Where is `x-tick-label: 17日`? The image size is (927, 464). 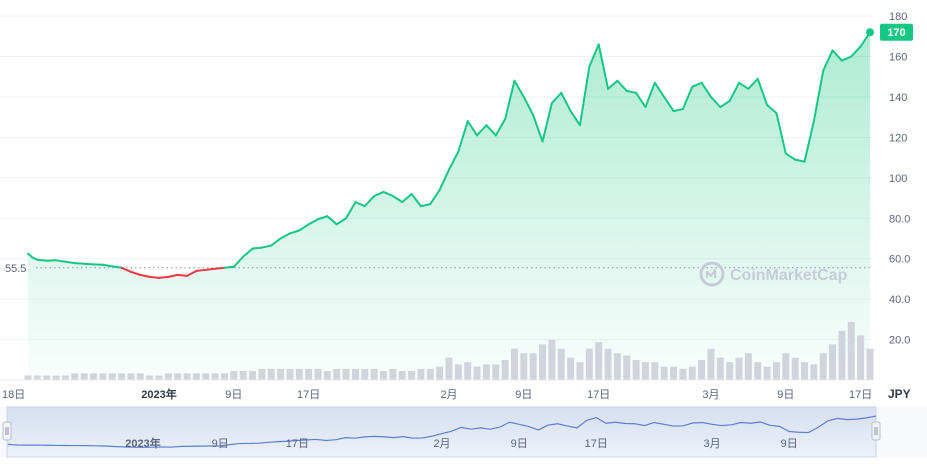
x-tick-label: 17日 is located at coordinates (308, 395).